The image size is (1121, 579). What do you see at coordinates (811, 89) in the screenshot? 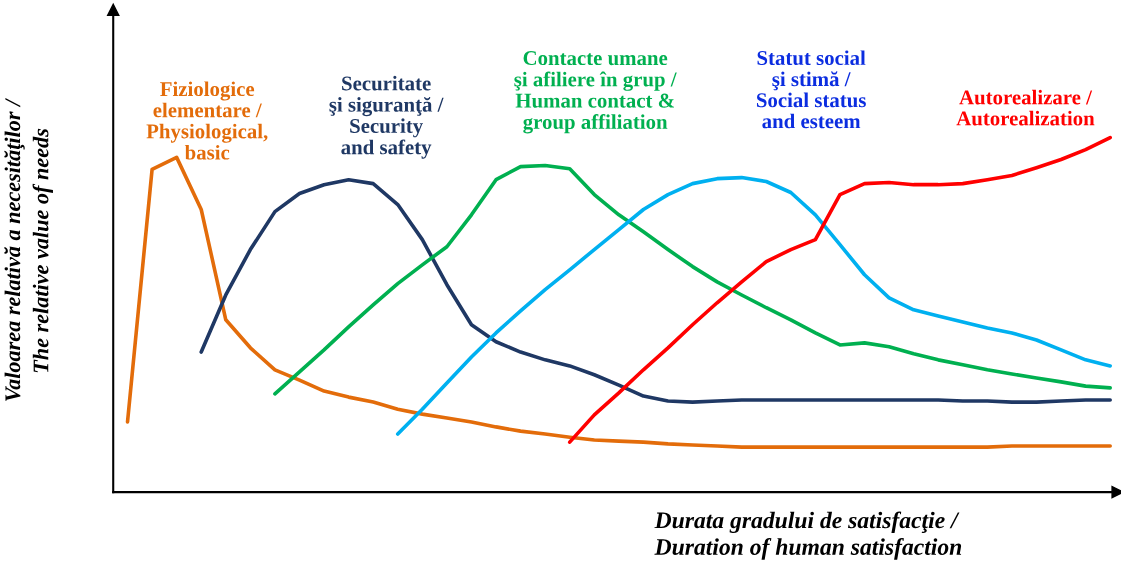
I see `text: Statut social şi stimă / Social status and esteem` at bounding box center [811, 89].